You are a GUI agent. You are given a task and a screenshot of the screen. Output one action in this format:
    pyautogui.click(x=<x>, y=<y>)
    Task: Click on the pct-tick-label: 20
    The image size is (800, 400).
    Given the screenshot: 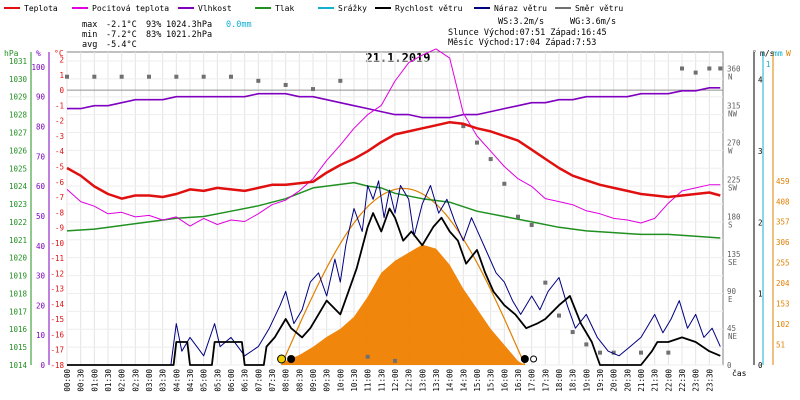 What is the action you would take?
    pyautogui.click(x=41, y=305)
    